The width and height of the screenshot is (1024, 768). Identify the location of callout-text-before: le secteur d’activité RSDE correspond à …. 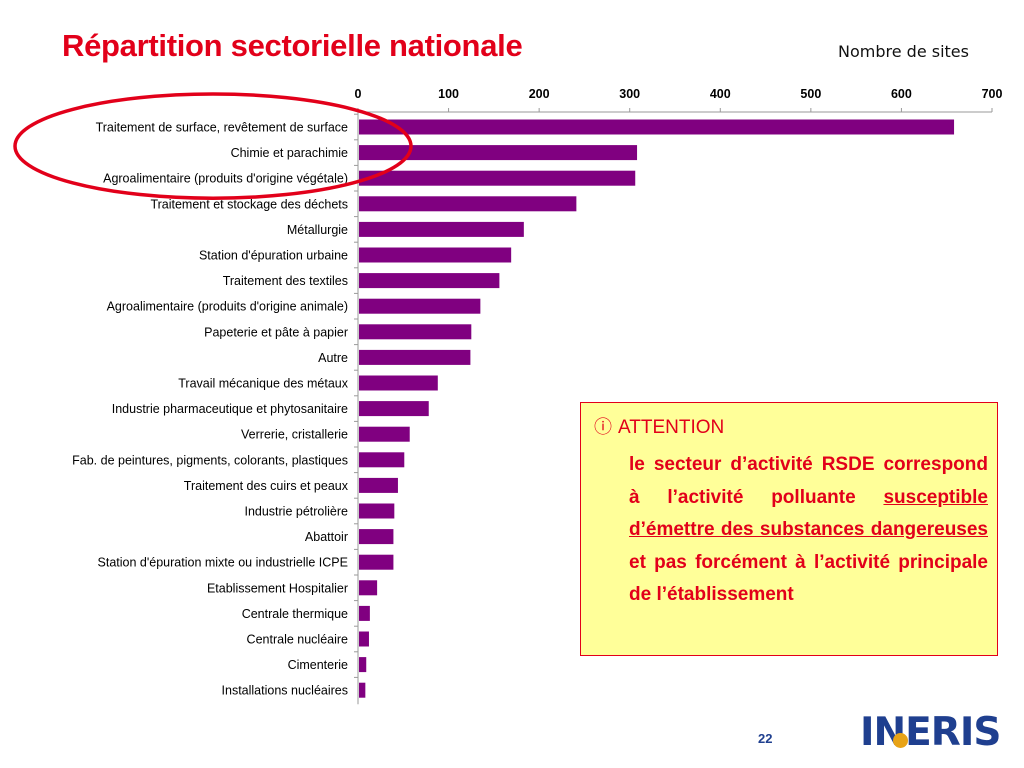
(808, 481).